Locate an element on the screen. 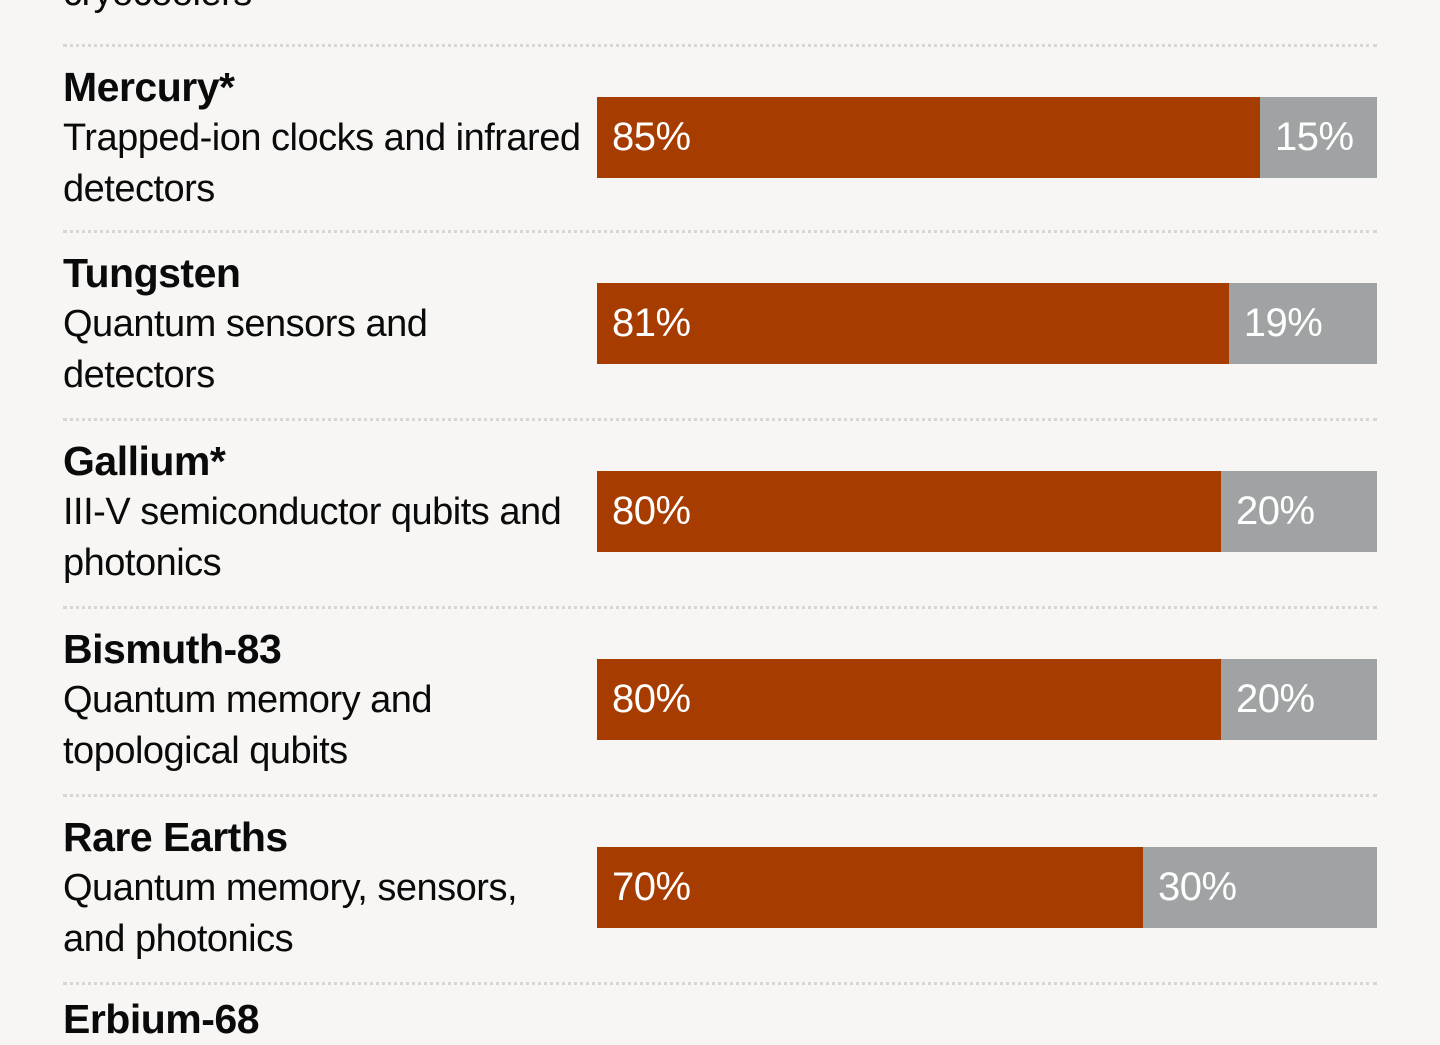 The width and height of the screenshot is (1440, 1045). bar-segment-primary: 85% is located at coordinates (928, 137).